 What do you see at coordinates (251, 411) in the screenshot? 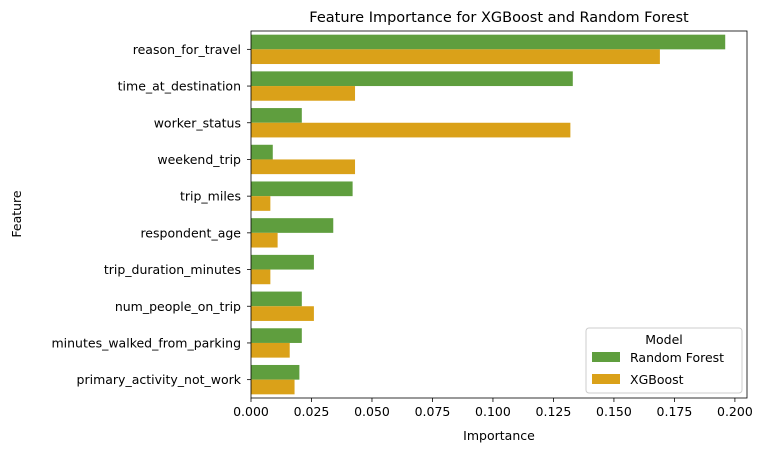
I see `x-tick-label-0: 0.000` at bounding box center [251, 411].